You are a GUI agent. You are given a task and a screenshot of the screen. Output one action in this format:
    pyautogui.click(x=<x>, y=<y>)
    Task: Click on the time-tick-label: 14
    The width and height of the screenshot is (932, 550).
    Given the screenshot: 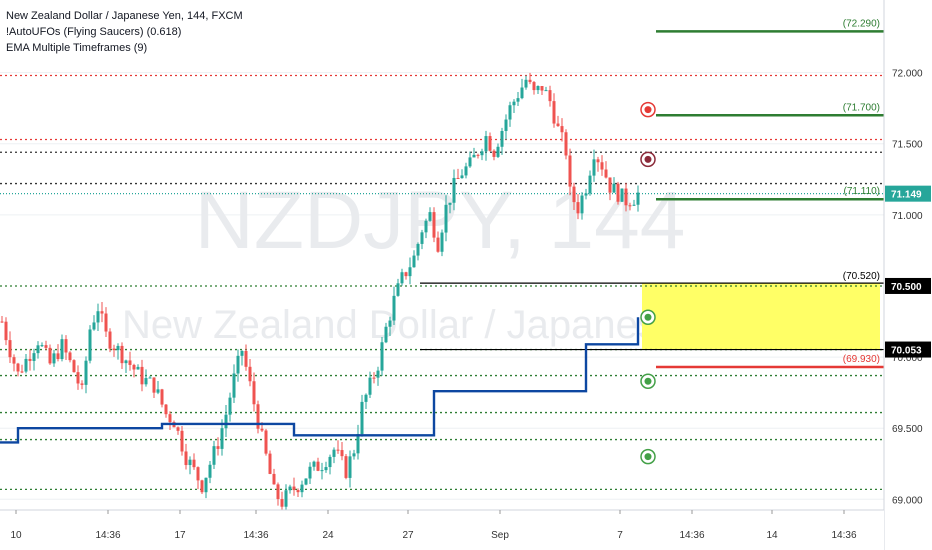 What is the action you would take?
    pyautogui.click(x=772, y=535)
    